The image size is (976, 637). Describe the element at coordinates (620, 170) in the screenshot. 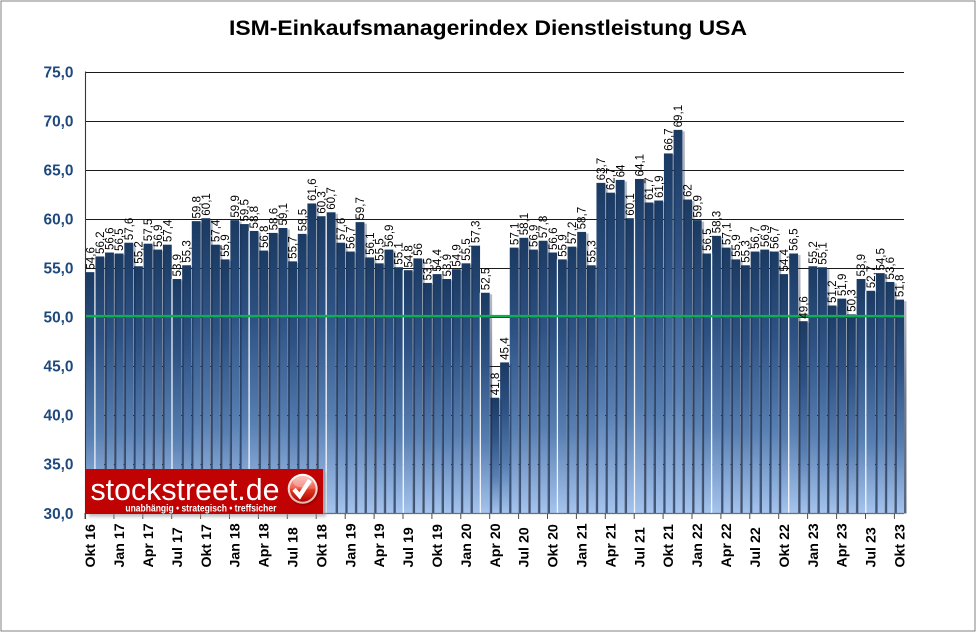

I see `svg-text: 64` at that location.